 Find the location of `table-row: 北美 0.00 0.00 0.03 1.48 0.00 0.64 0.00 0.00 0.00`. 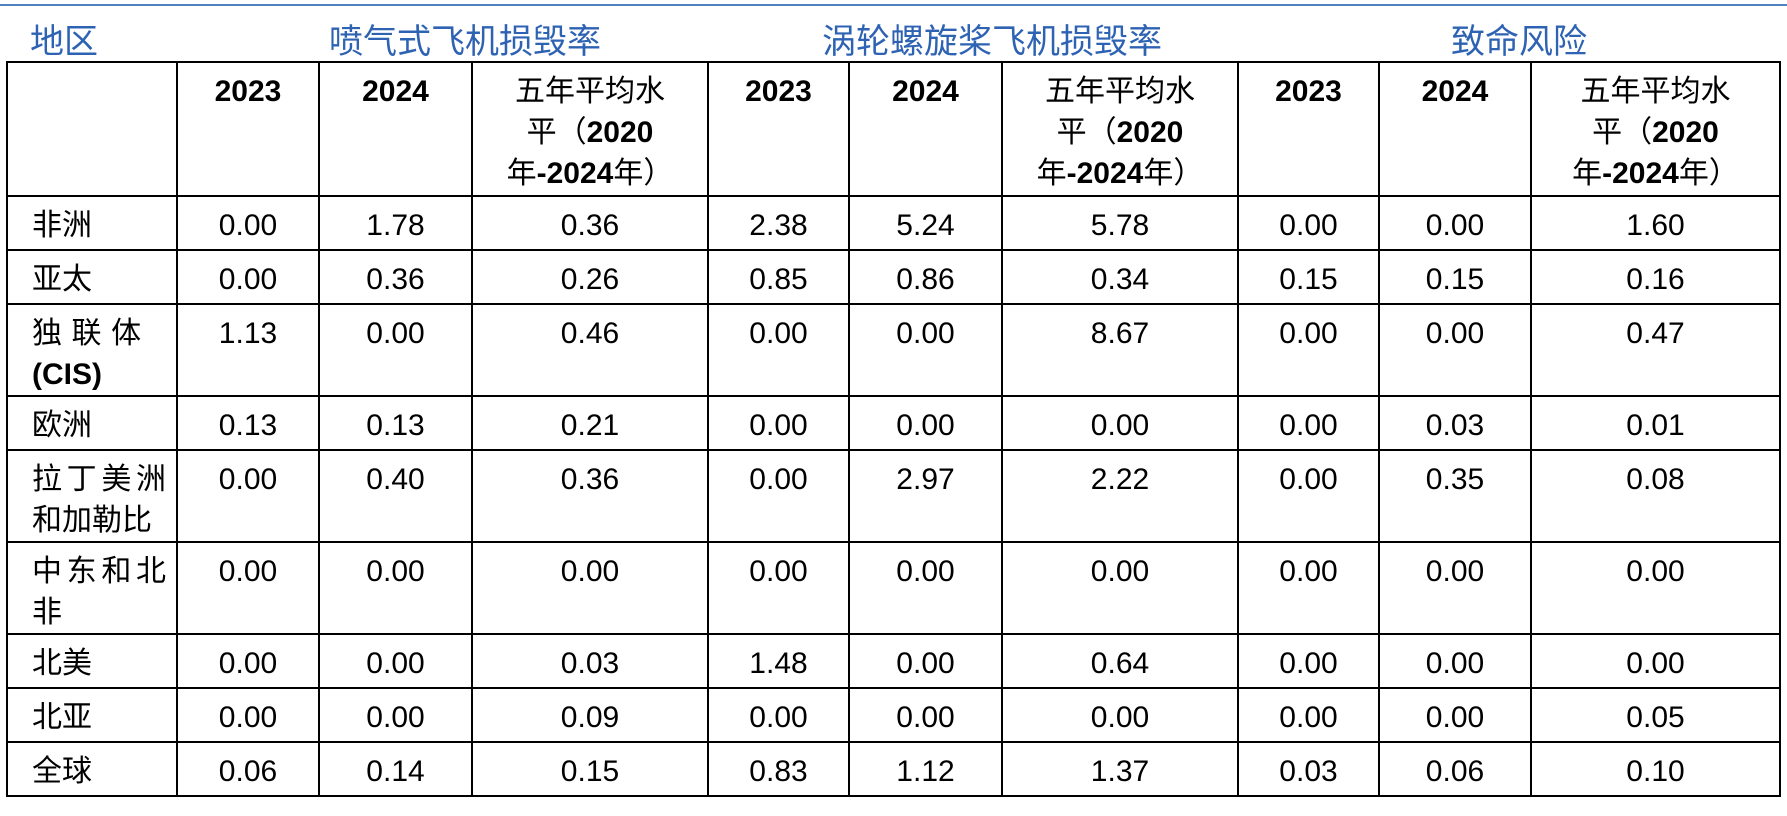

table-row: 北美 0.00 0.00 0.03 1.48 0.00 0.64 0.00 0.00 0.00 is located at coordinates (893, 661).